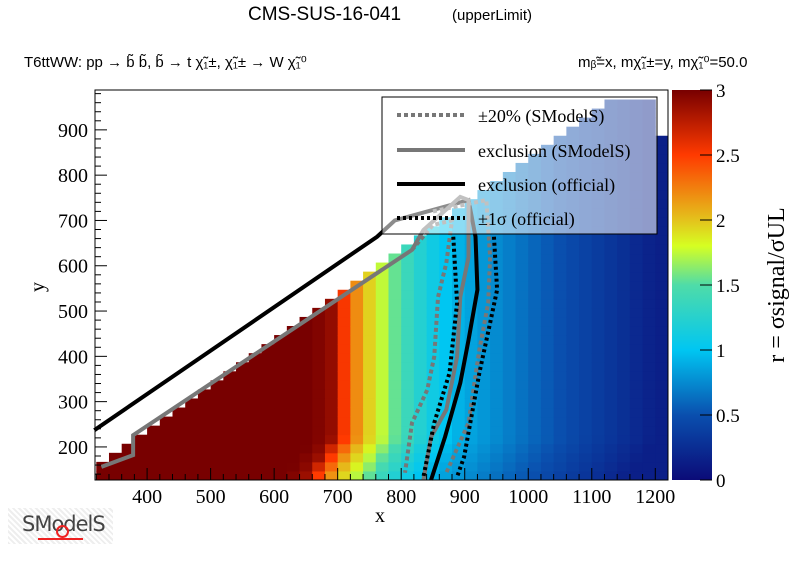 Image resolution: width=796 pixels, height=572 pixels. What do you see at coordinates (721, 91) in the screenshot?
I see `colorbar-tick-label: 3` at bounding box center [721, 91].